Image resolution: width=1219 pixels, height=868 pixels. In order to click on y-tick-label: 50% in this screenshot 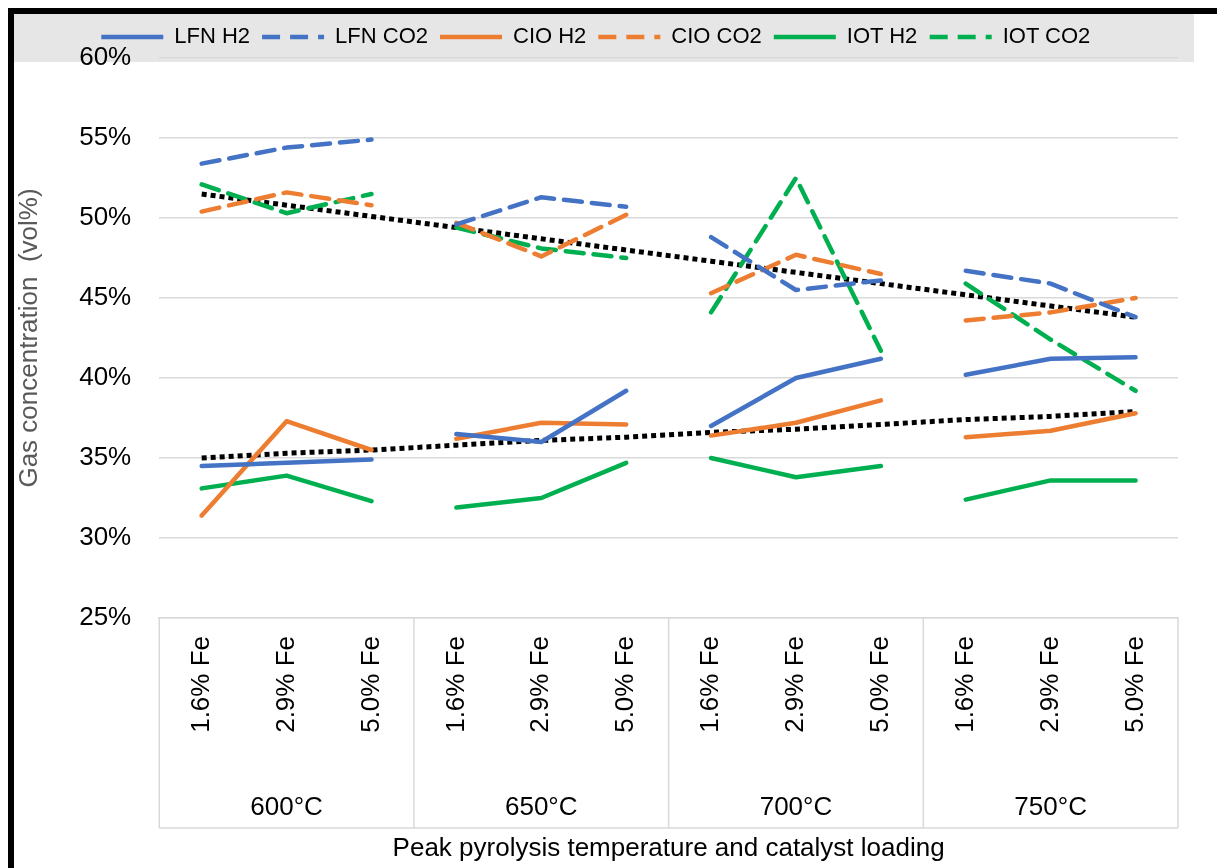, I will do `click(105, 216)`.